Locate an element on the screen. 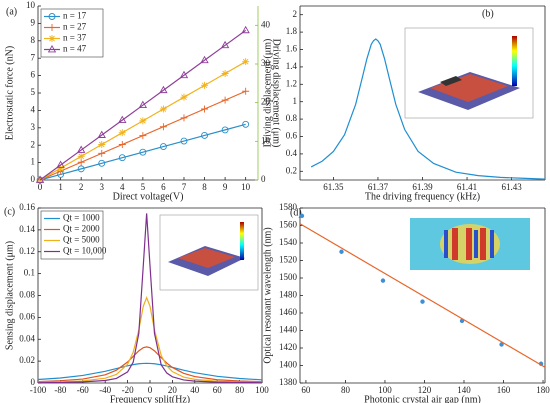 This screenshot has height=403, width=550. legend-label: n = 27 is located at coordinates (75, 27).